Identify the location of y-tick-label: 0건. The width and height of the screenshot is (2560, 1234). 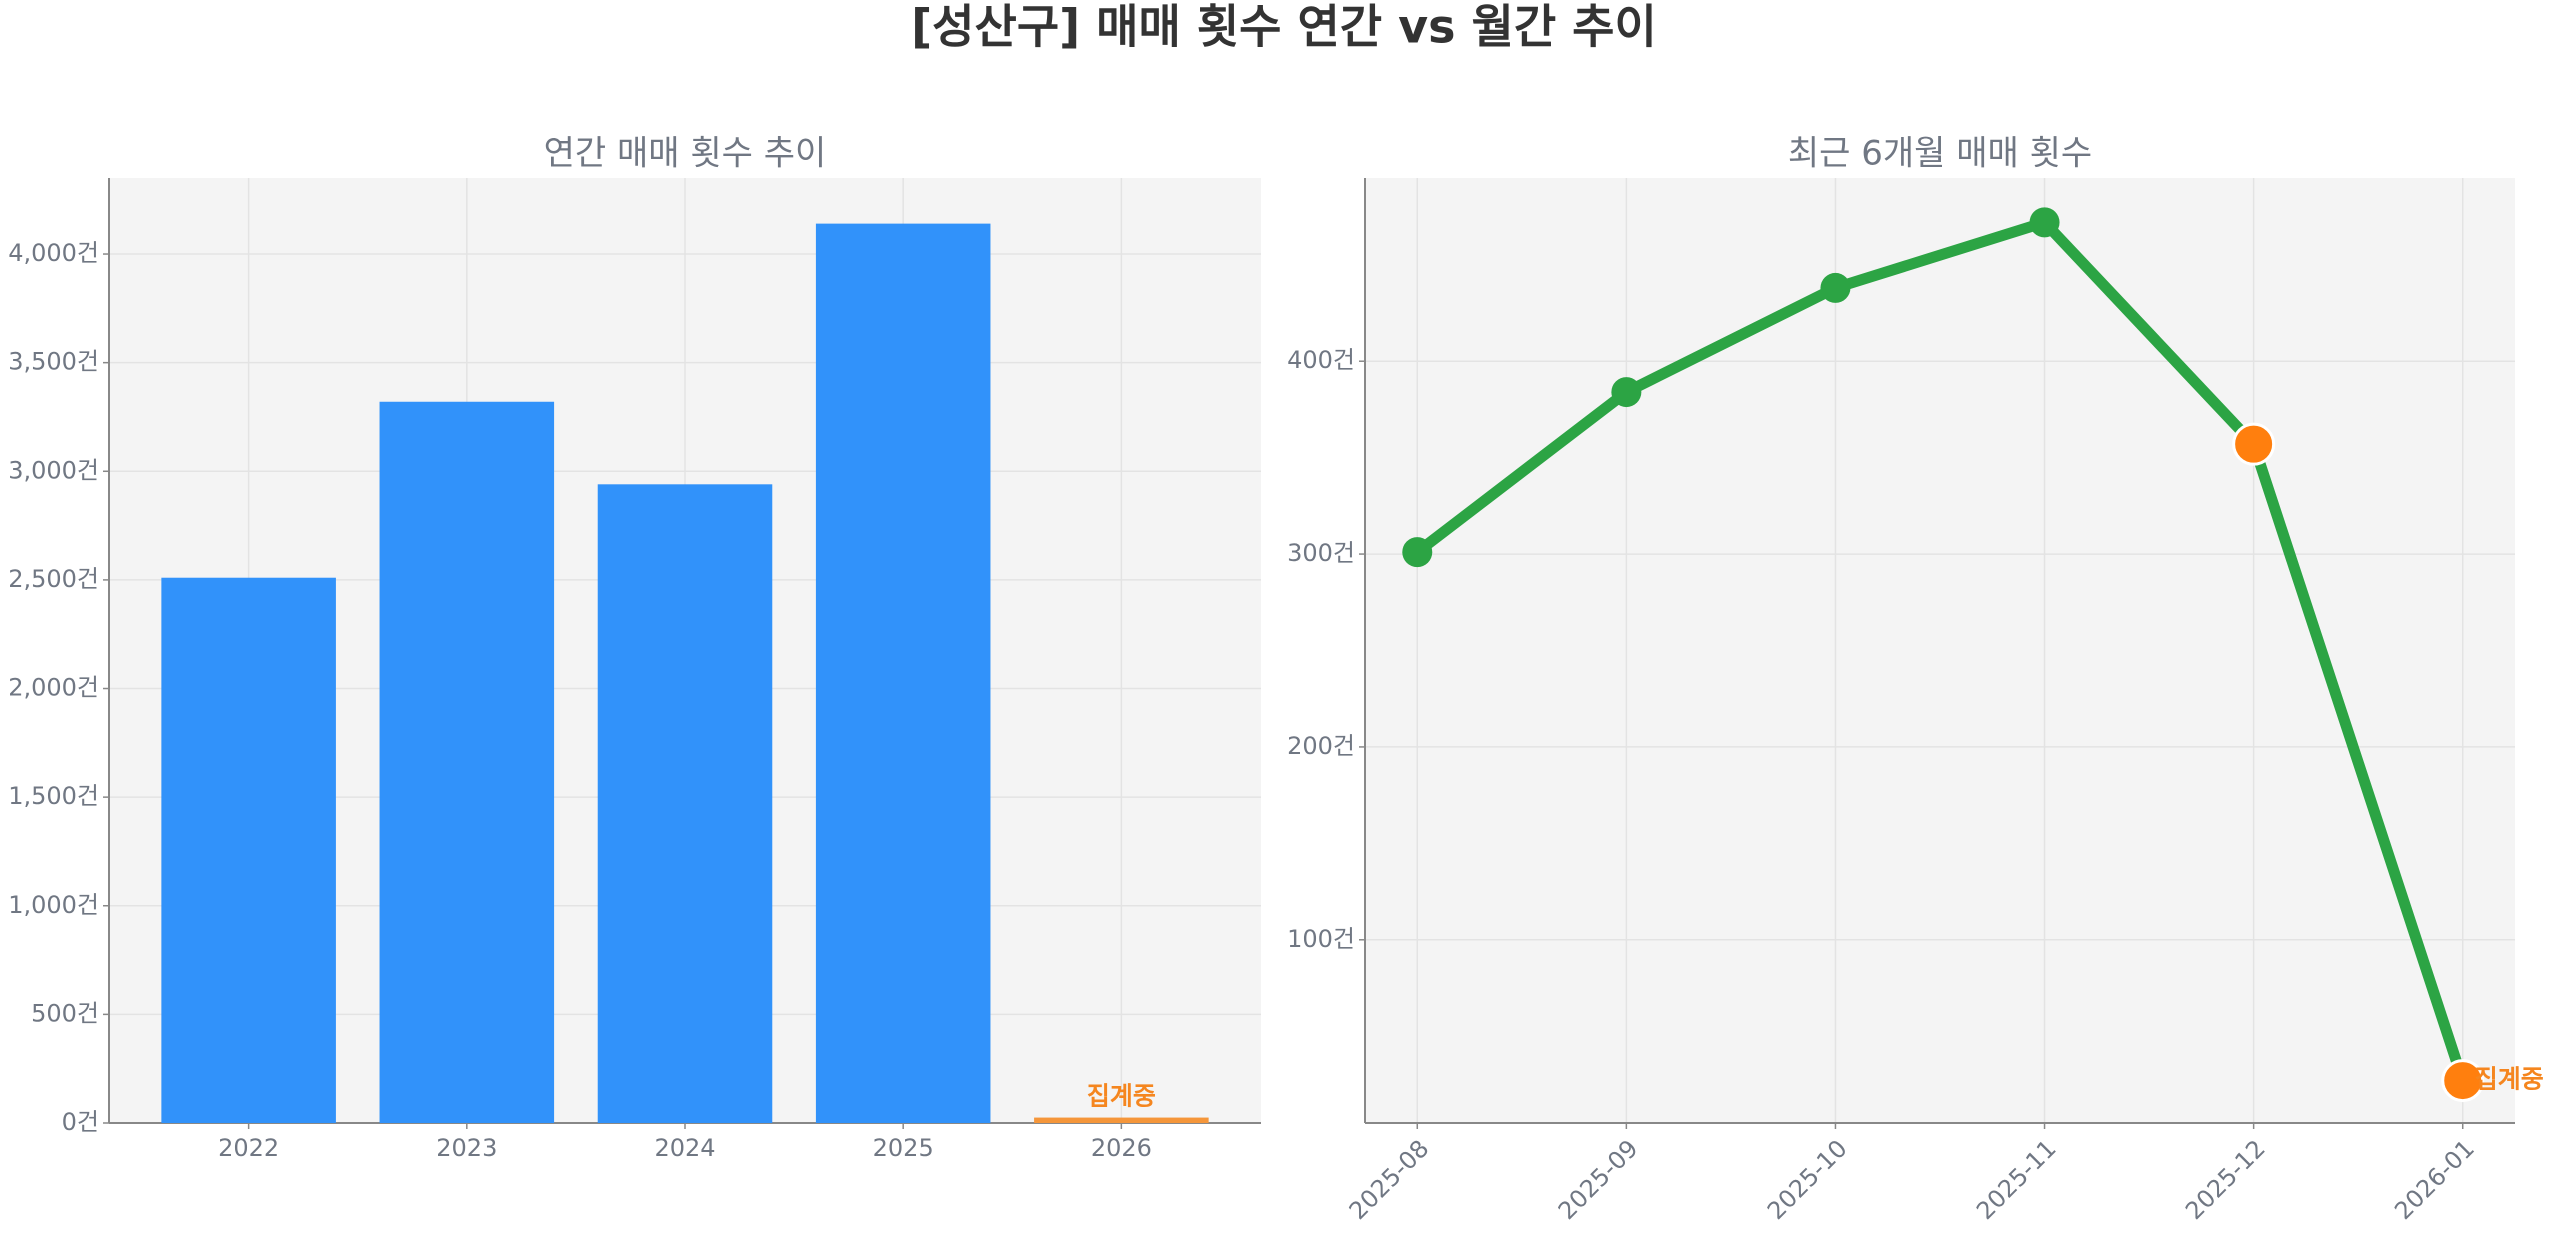
(80, 1122).